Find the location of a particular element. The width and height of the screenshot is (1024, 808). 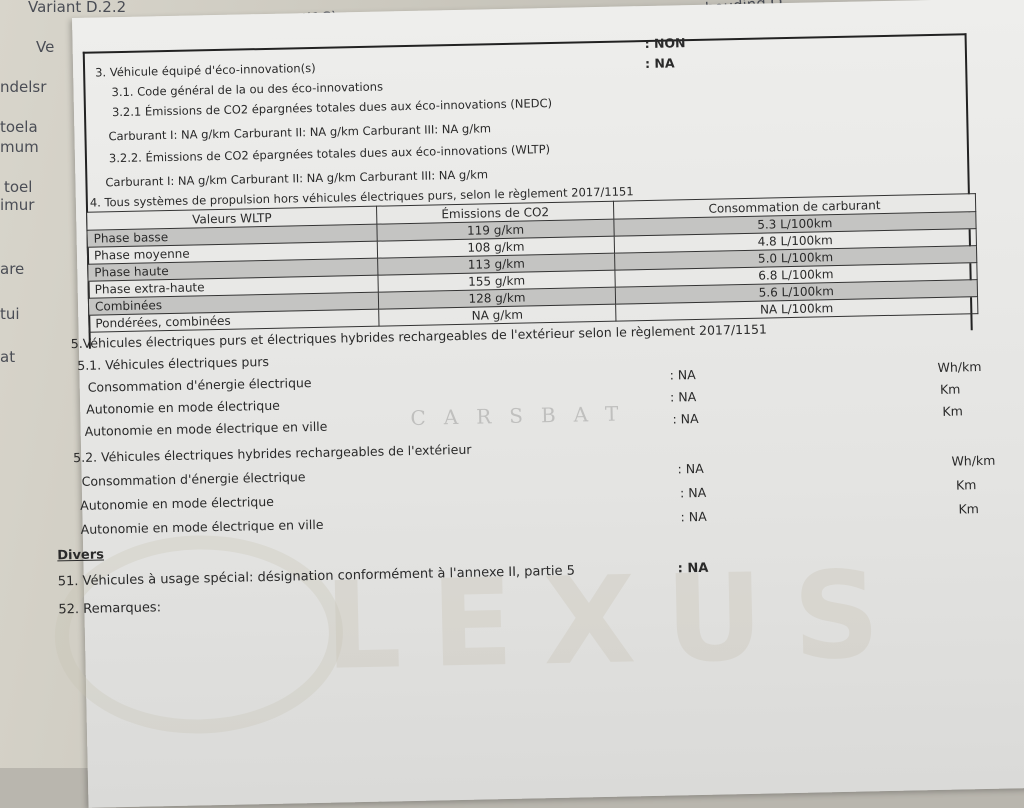

bg-text: at is located at coordinates (8, 357).